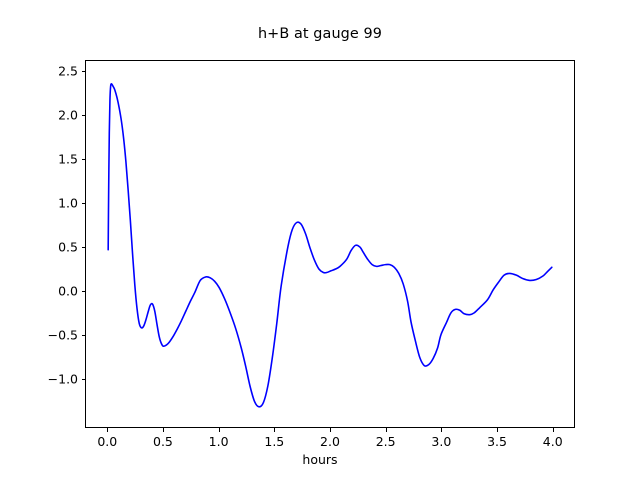 This screenshot has width=640, height=480. What do you see at coordinates (68, 203) in the screenshot?
I see `y-tick-label: 1.0` at bounding box center [68, 203].